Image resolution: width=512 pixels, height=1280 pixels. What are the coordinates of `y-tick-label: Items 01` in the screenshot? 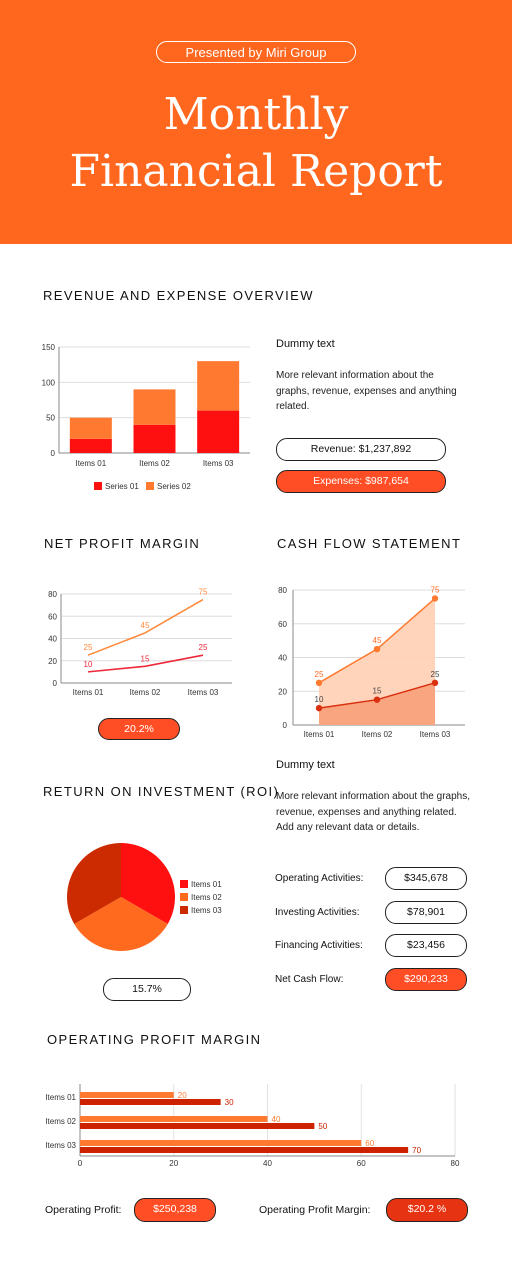 It's located at (60, 1097).